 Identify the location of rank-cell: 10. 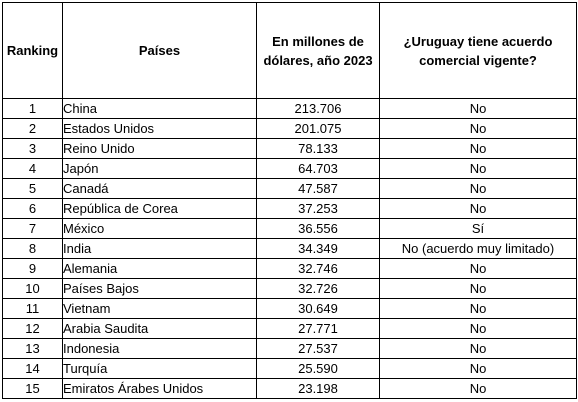
(32, 288).